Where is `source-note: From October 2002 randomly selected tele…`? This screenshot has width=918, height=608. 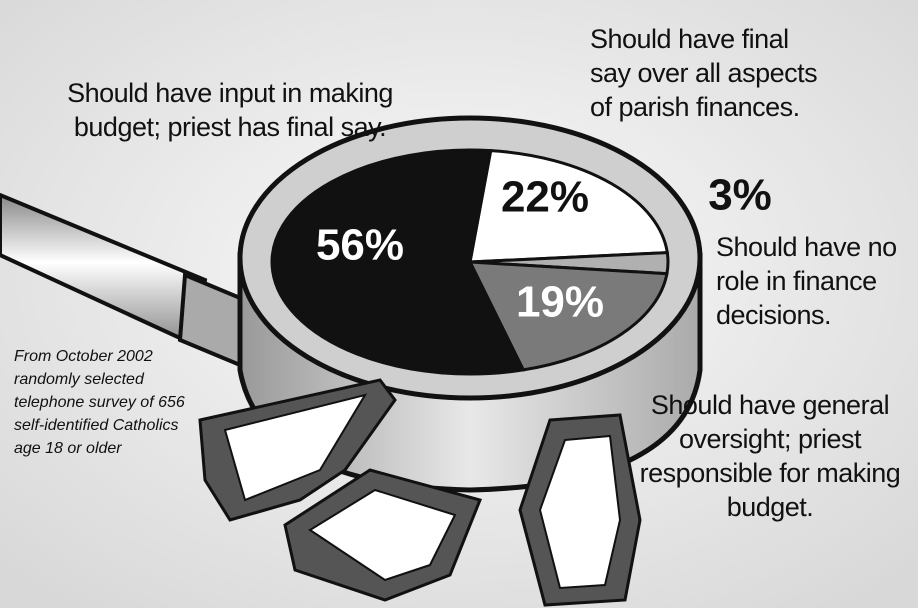
source-note: From October 2002 randomly selected tele… is located at coordinates (99, 402).